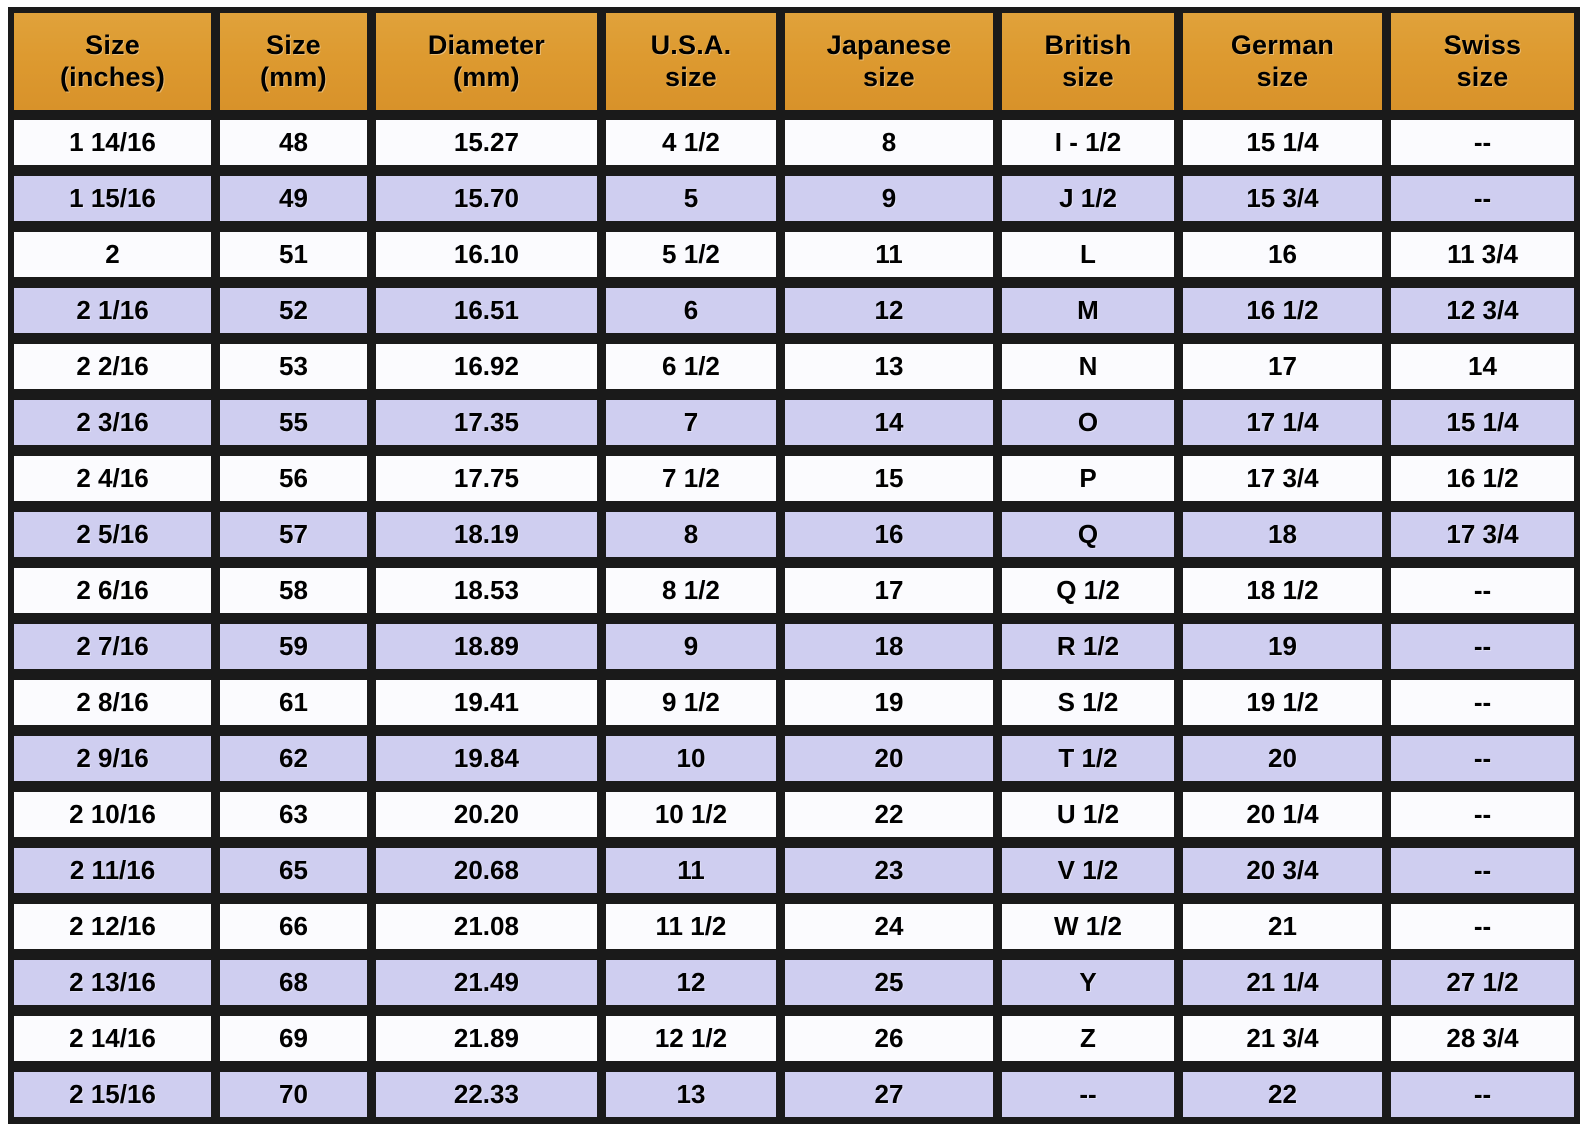  I want to click on column-header-diameter_mm: Diameter (mm), so click(489, 64).